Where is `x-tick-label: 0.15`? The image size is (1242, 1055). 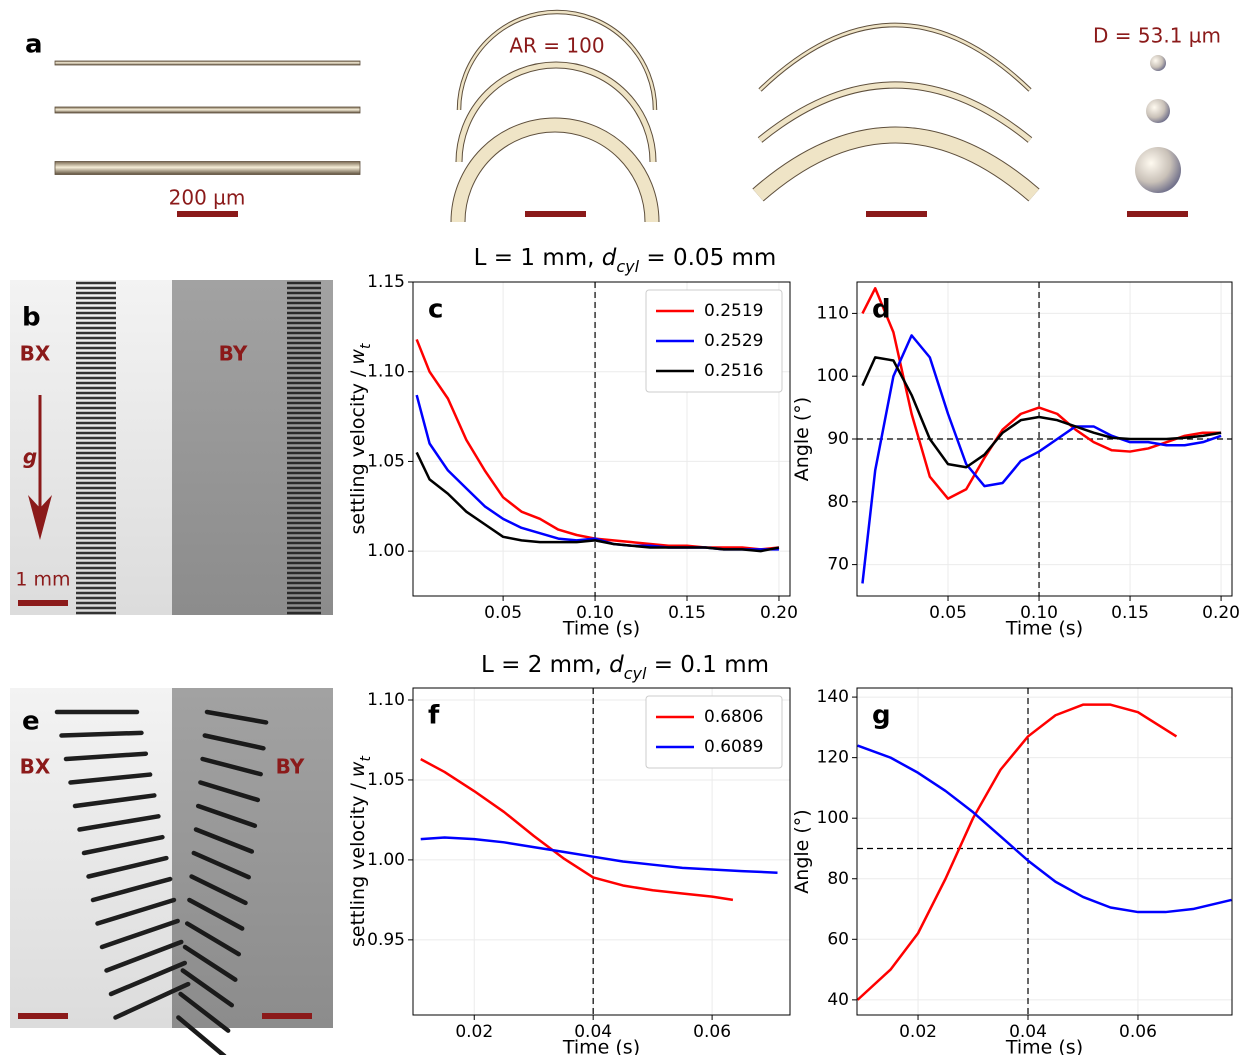
x-tick-label: 0.15 is located at coordinates (1130, 613).